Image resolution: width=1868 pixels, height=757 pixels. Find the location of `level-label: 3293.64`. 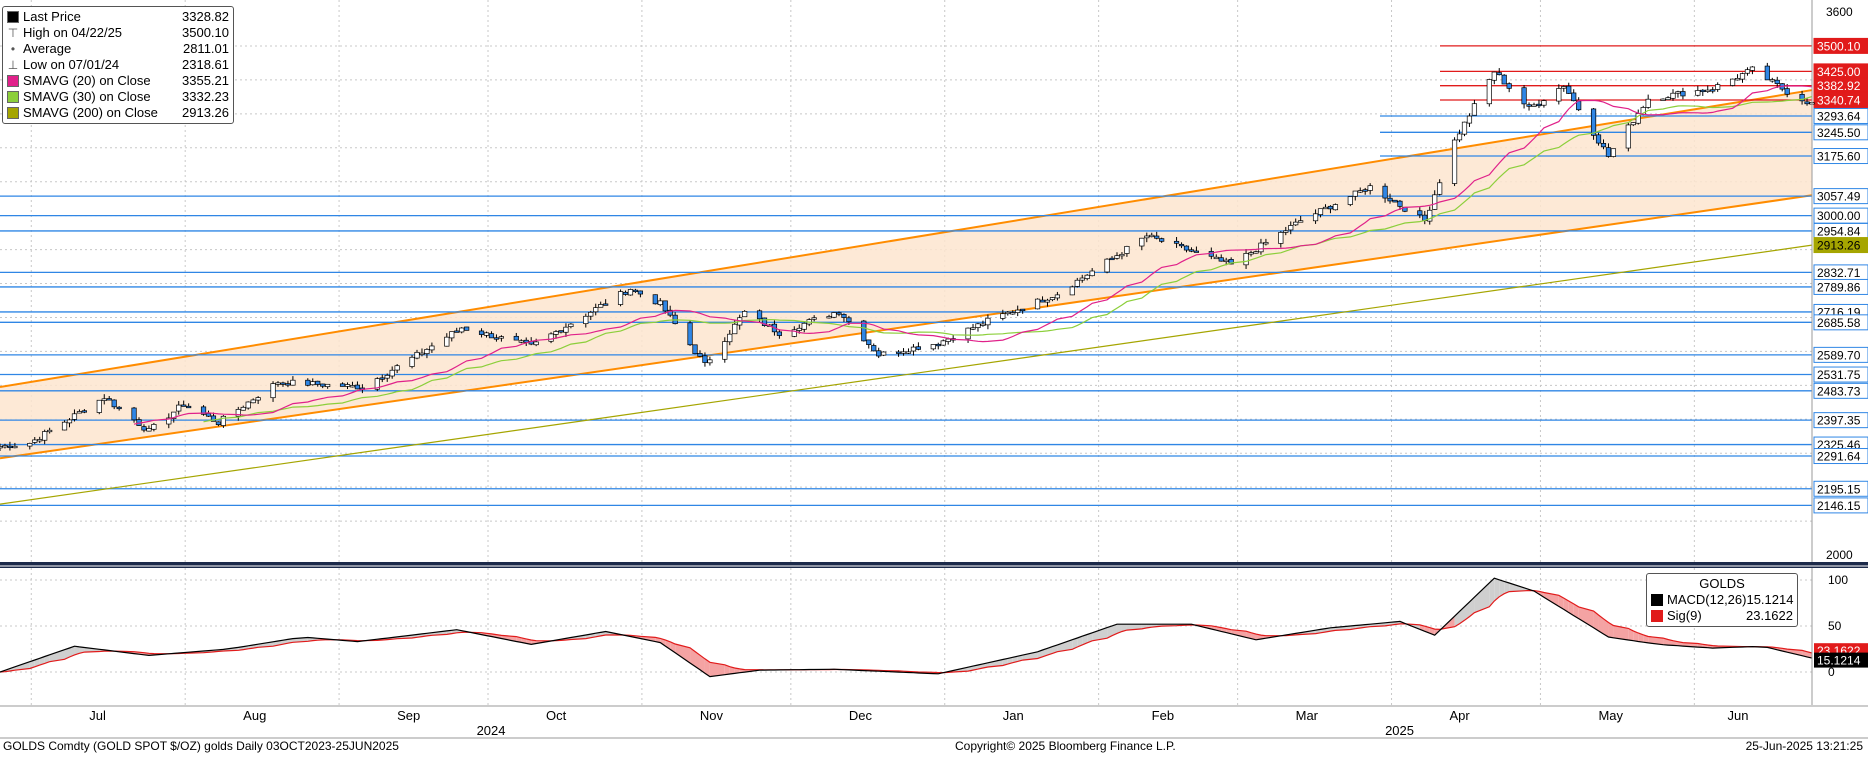

level-label: 3293.64 is located at coordinates (1840, 115).